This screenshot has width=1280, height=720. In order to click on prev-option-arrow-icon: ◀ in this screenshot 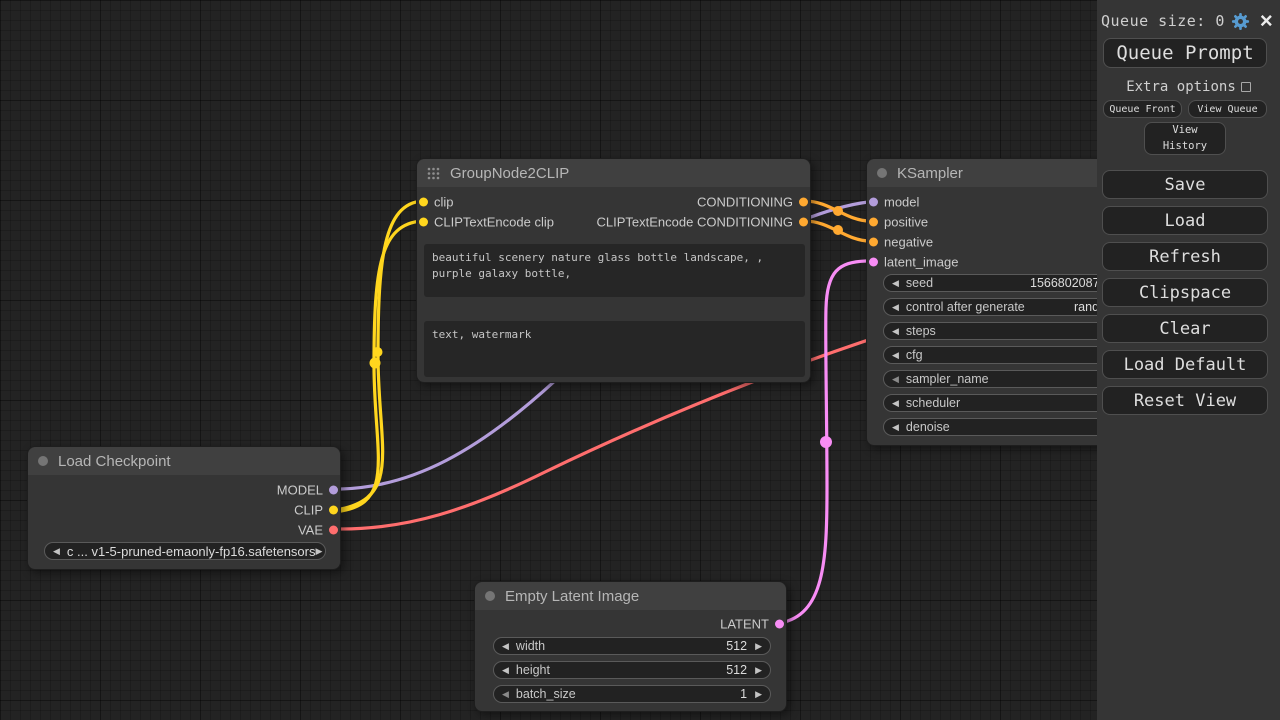, I will do `click(56, 550)`.